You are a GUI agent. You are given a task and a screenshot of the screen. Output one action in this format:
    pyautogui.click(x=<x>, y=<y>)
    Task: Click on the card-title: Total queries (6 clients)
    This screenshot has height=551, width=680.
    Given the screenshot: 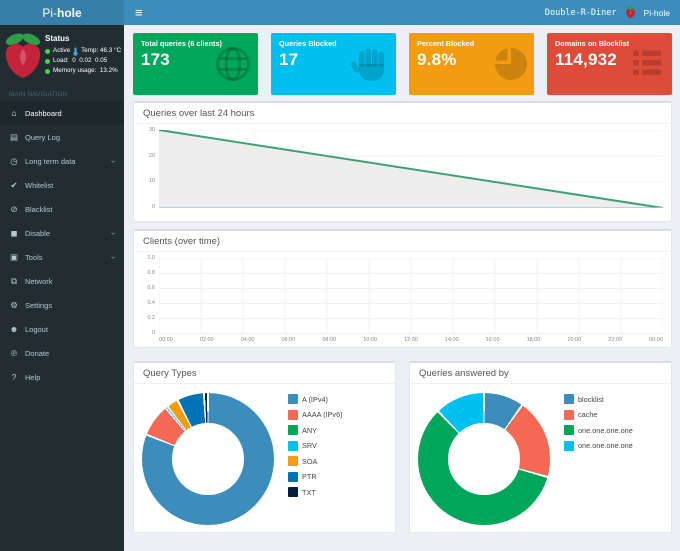 What is the action you would take?
    pyautogui.click(x=181, y=43)
    